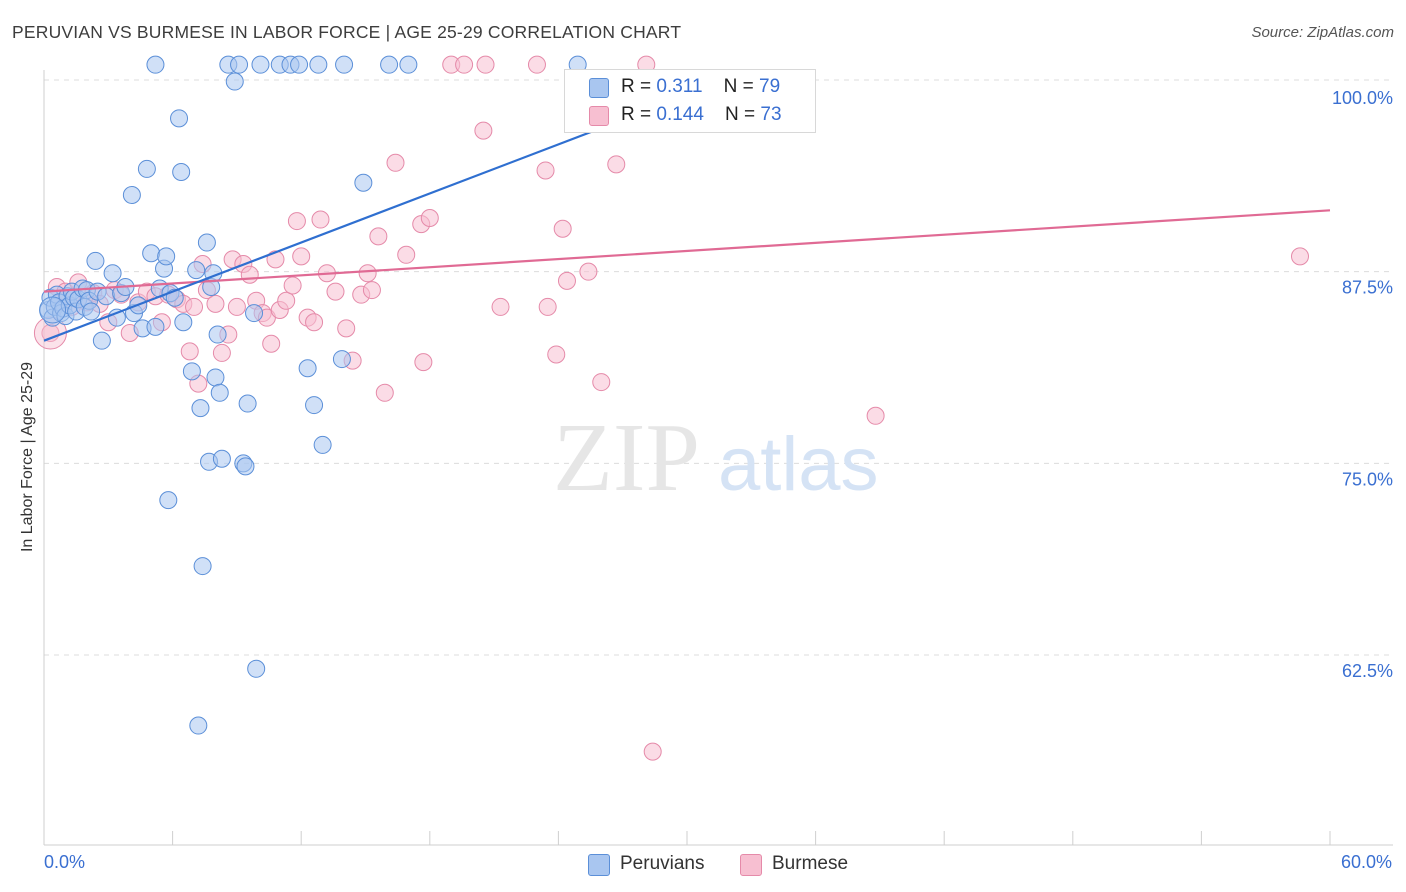 The image size is (1406, 892). What do you see at coordinates (599, 865) in the screenshot?
I see `peruvian-legend-swatch` at bounding box center [599, 865].